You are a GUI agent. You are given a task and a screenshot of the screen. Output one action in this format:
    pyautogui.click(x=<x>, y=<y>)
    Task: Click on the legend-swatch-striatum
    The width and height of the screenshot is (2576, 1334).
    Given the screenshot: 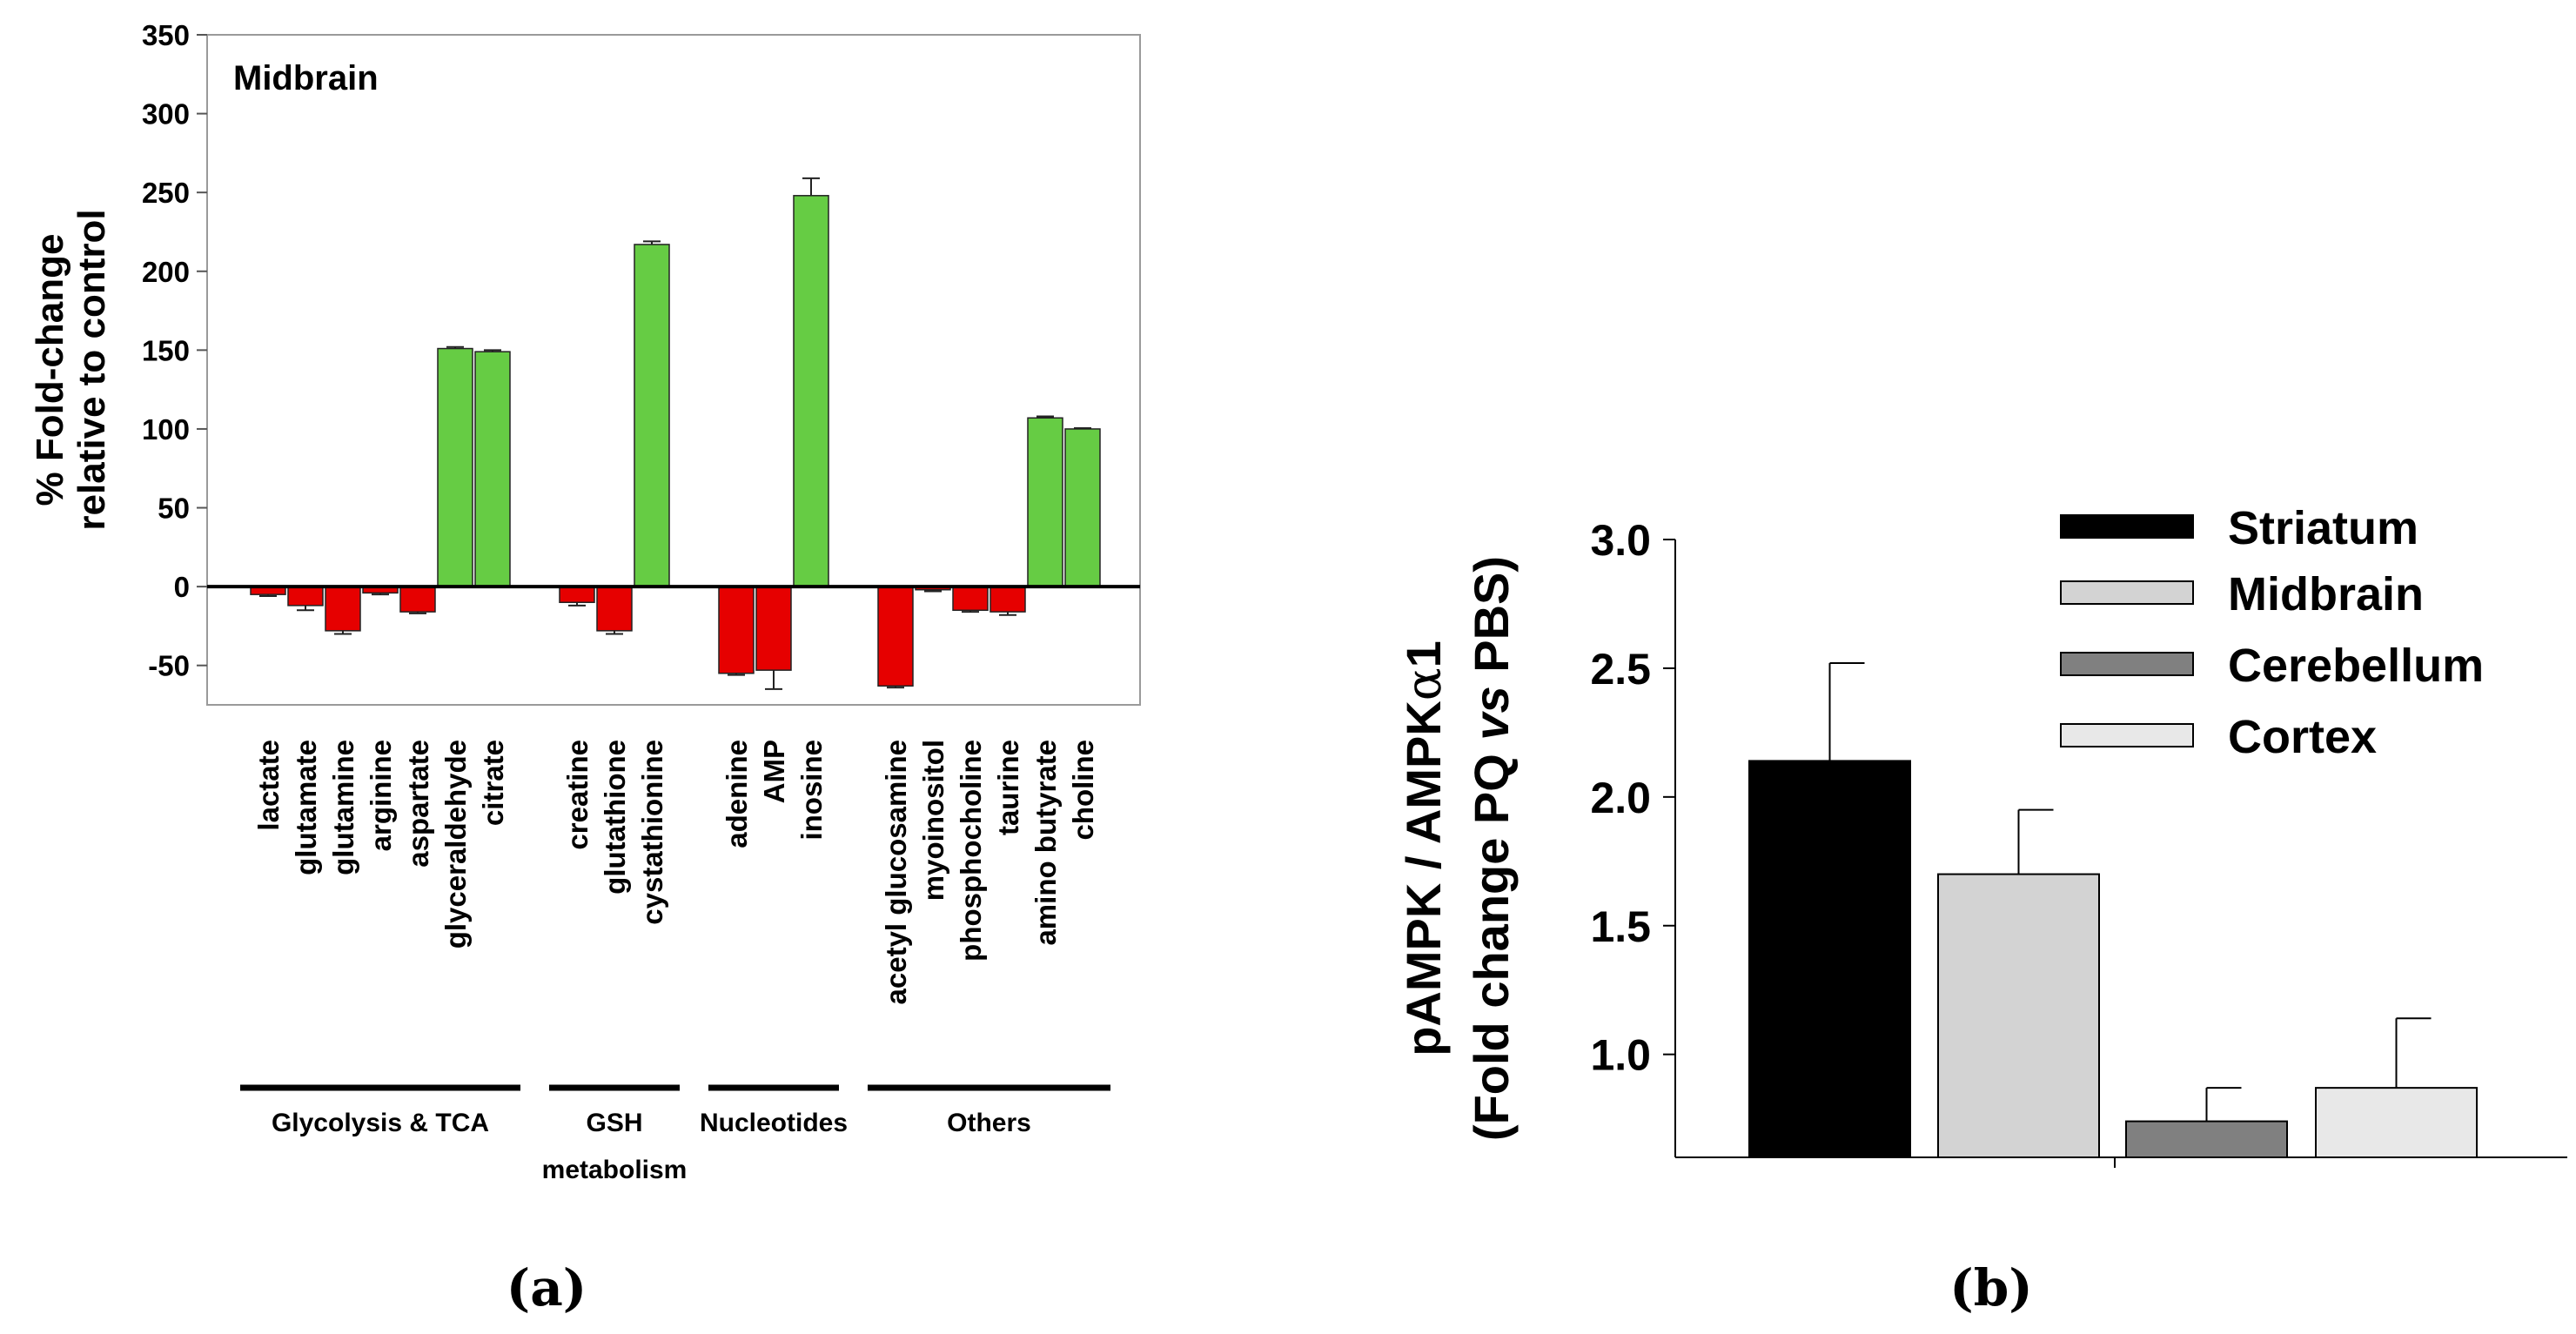 What is the action you would take?
    pyautogui.click(x=2127, y=526)
    